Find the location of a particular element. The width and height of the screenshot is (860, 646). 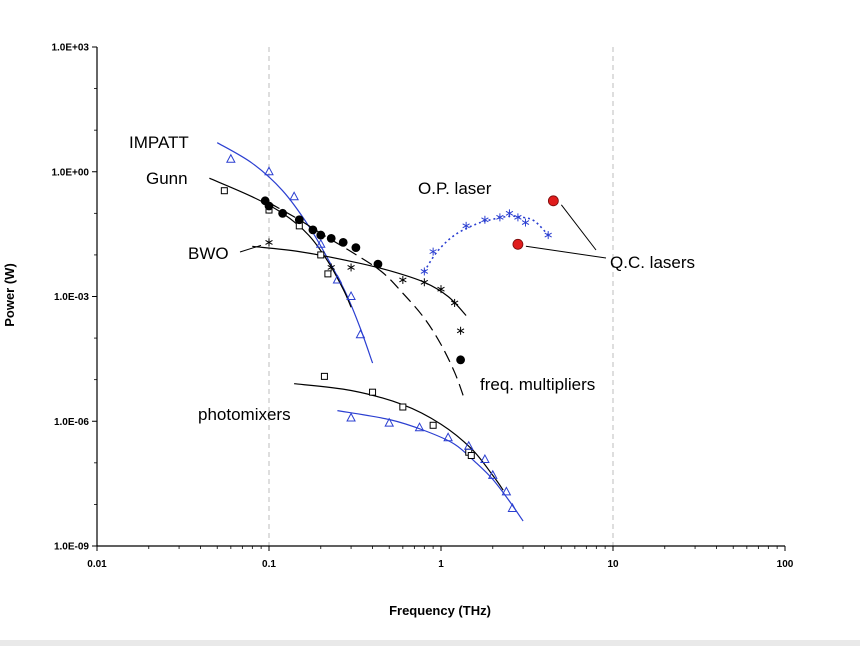

y-tick-label: 1.0E+00 is located at coordinates (70, 172).